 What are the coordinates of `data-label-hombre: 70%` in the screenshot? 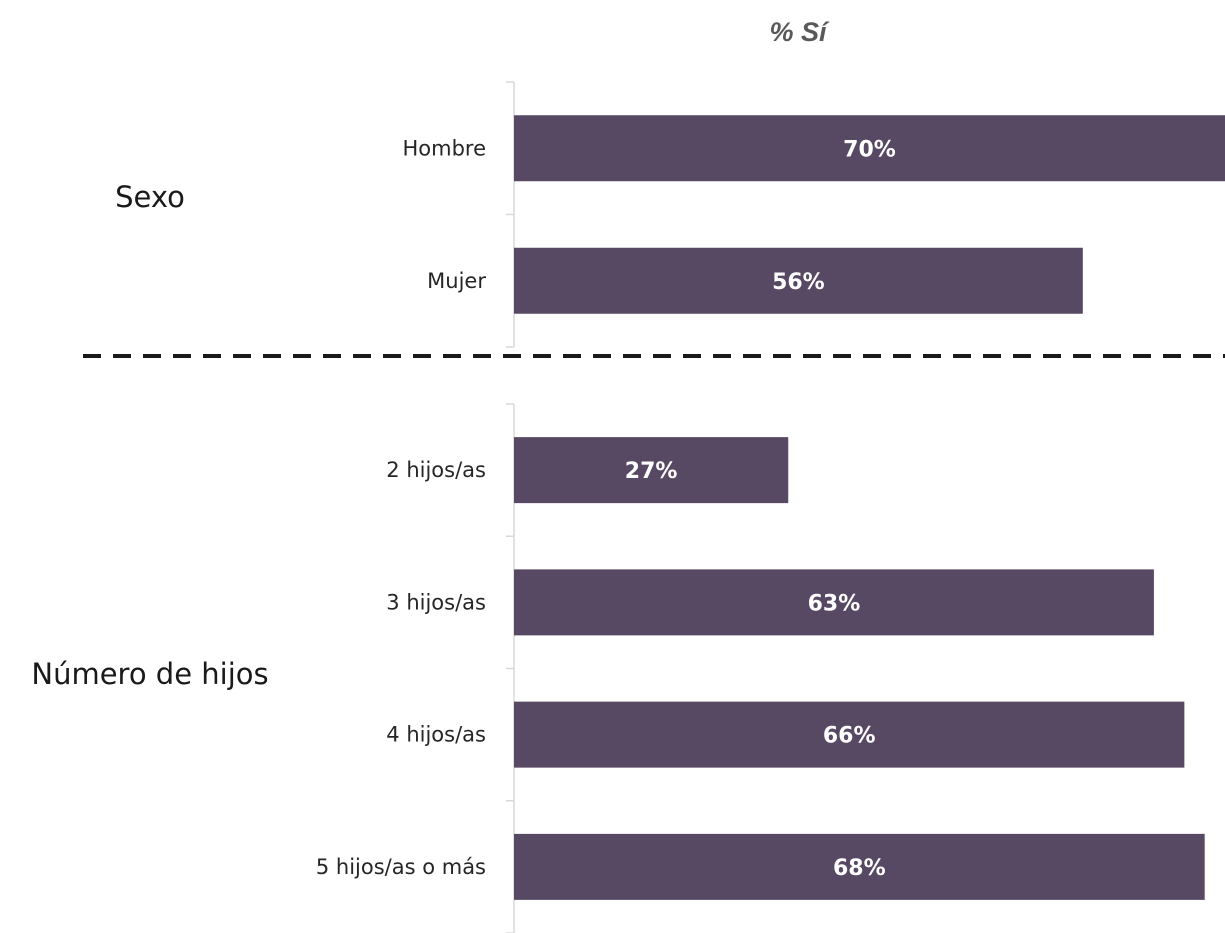 It's located at (869, 149).